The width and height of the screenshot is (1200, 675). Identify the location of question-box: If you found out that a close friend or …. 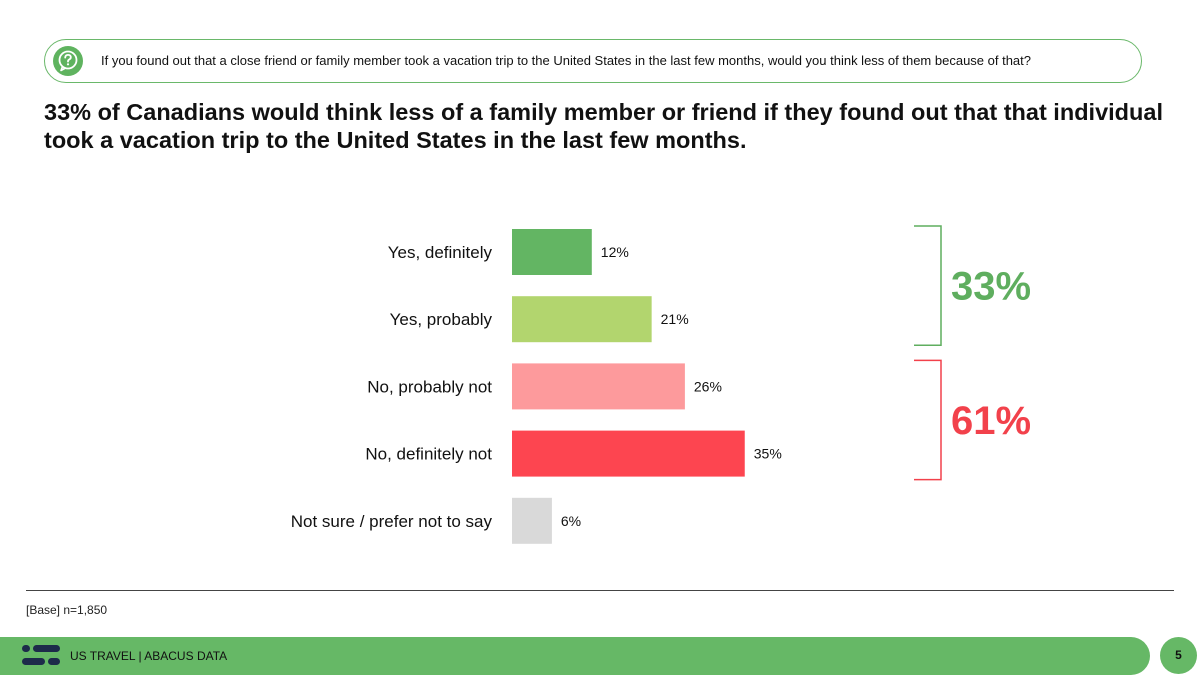
(593, 61).